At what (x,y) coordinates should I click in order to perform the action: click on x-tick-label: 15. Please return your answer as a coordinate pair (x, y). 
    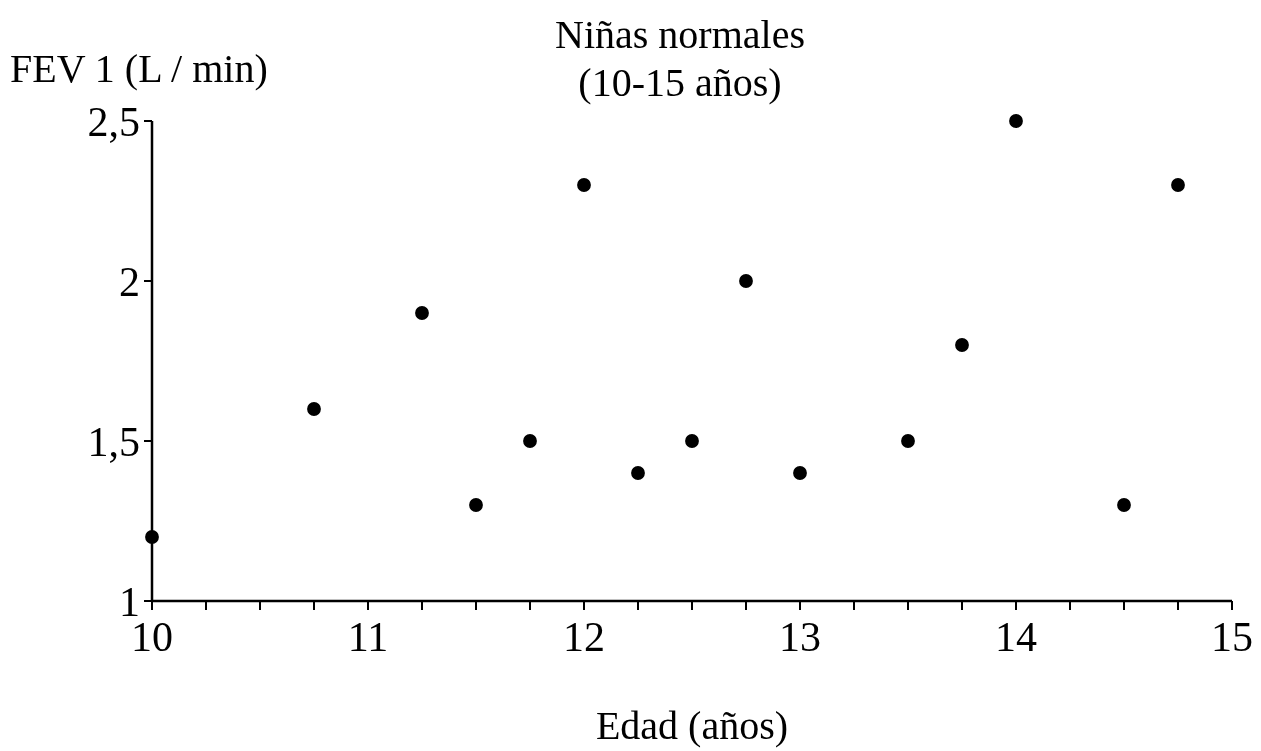
    Looking at the image, I should click on (1232, 637).